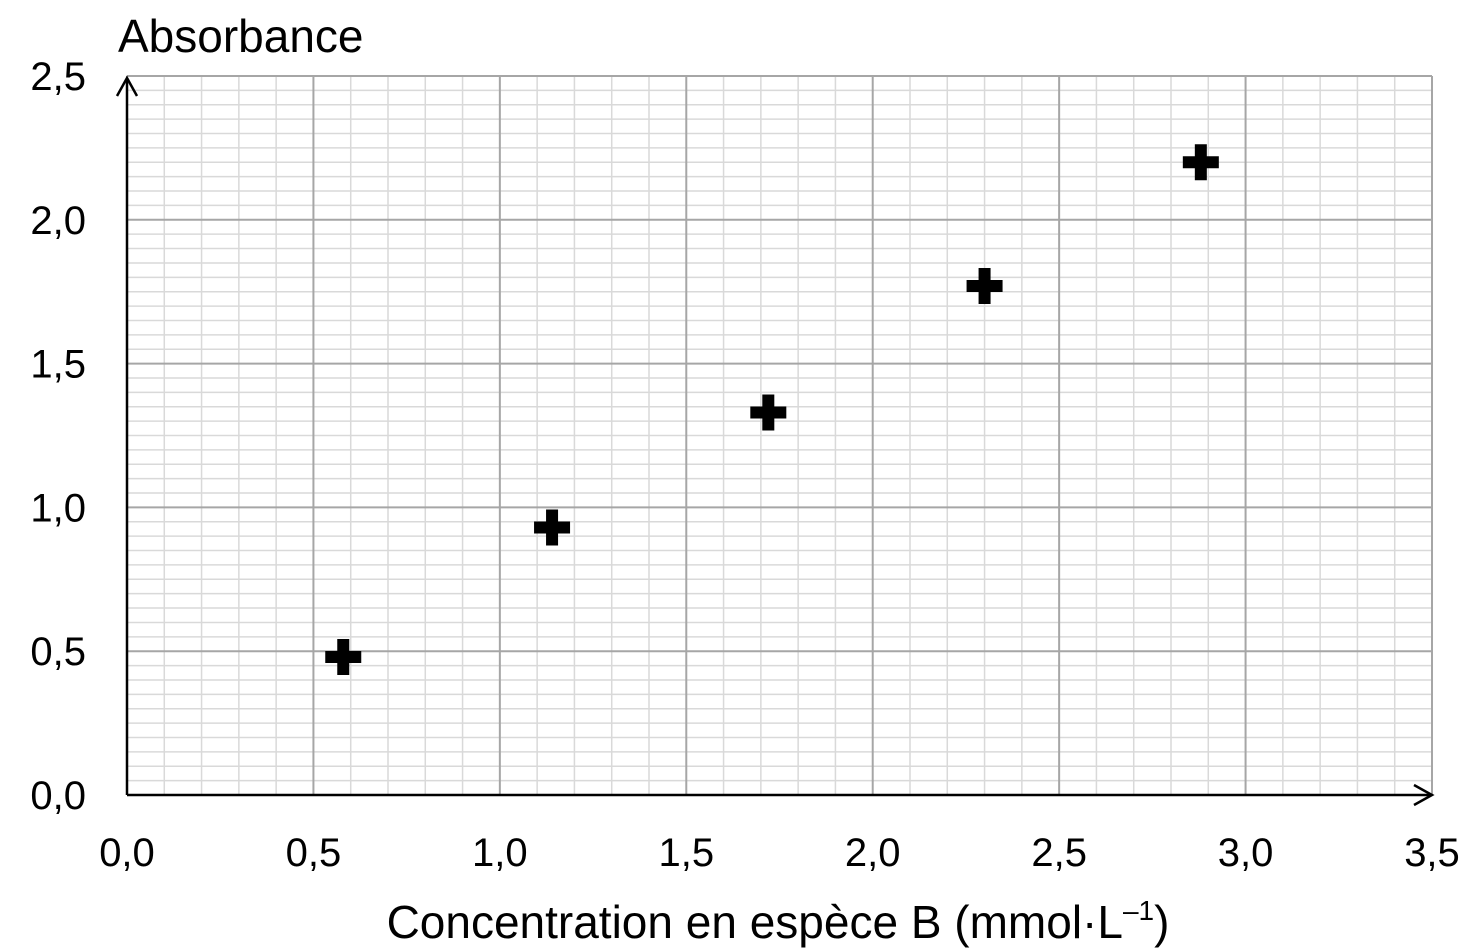  Describe the element at coordinates (779, 853) in the screenshot. I see `x-tick-labels: 0,0 0,5 1,0 1,5 2,0 2,5 3,0 3,5` at that location.